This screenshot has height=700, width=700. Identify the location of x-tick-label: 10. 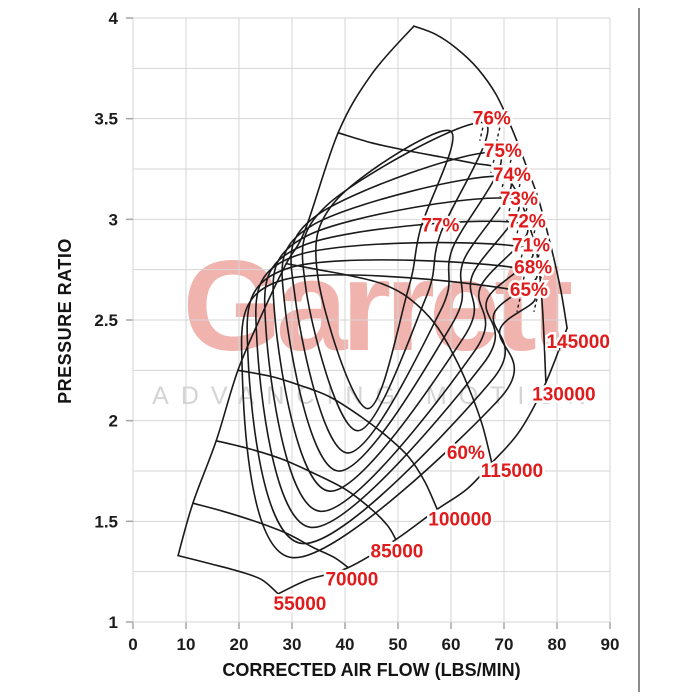
(186, 644).